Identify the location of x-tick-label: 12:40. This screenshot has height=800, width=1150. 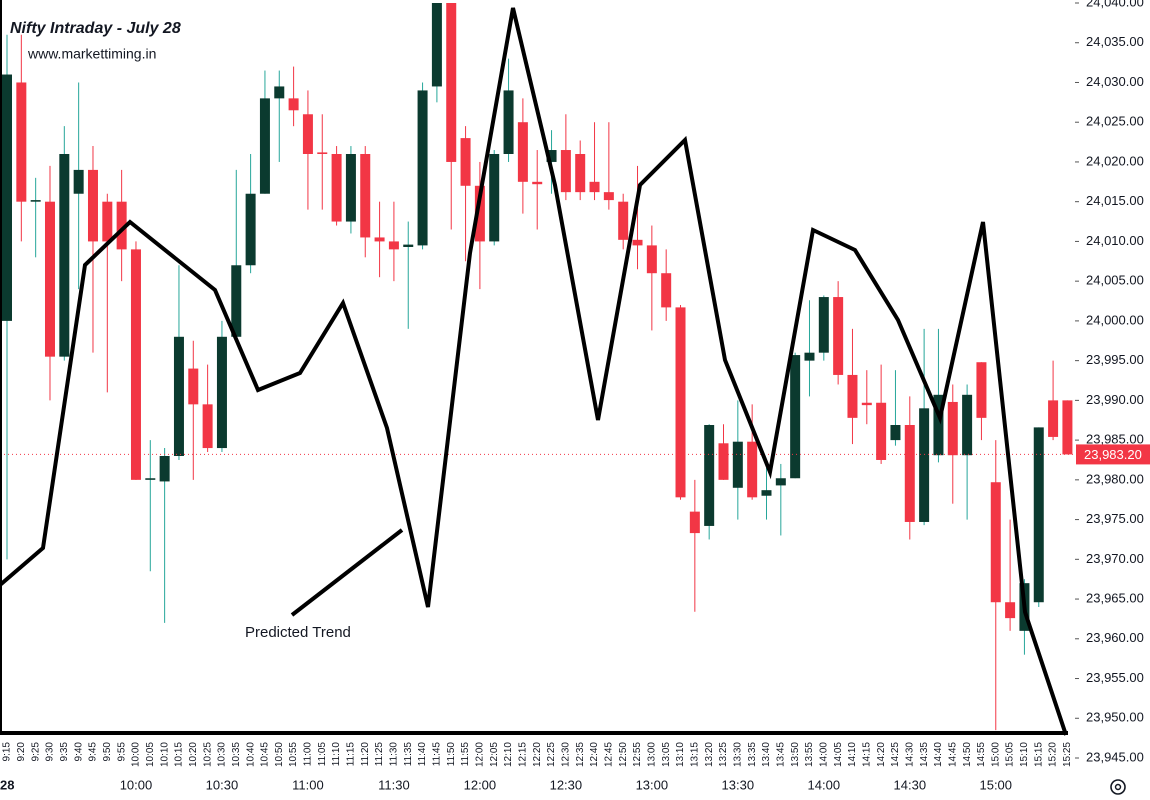
(594, 754).